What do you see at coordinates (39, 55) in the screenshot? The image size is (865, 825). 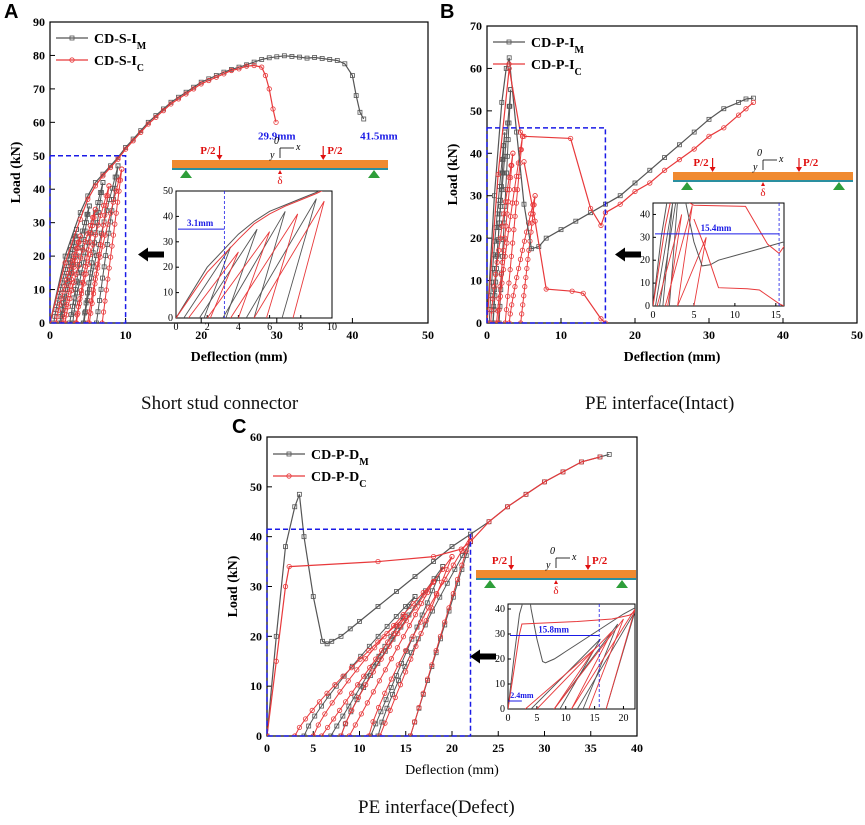 I see `y-tick-label: 80` at bounding box center [39, 55].